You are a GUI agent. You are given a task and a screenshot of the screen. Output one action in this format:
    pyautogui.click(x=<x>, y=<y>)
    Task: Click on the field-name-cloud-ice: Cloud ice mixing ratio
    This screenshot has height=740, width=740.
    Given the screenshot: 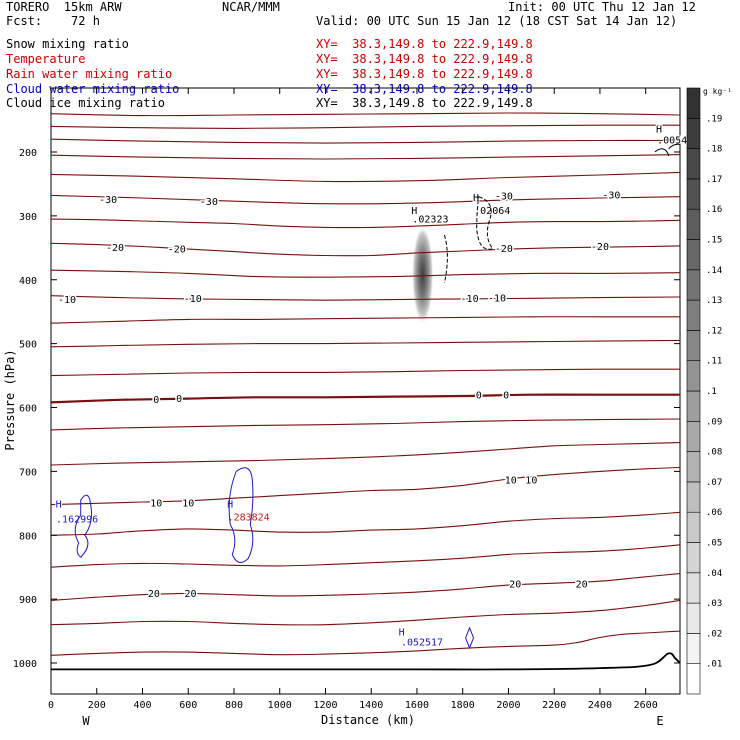 What is the action you would take?
    pyautogui.click(x=85, y=103)
    